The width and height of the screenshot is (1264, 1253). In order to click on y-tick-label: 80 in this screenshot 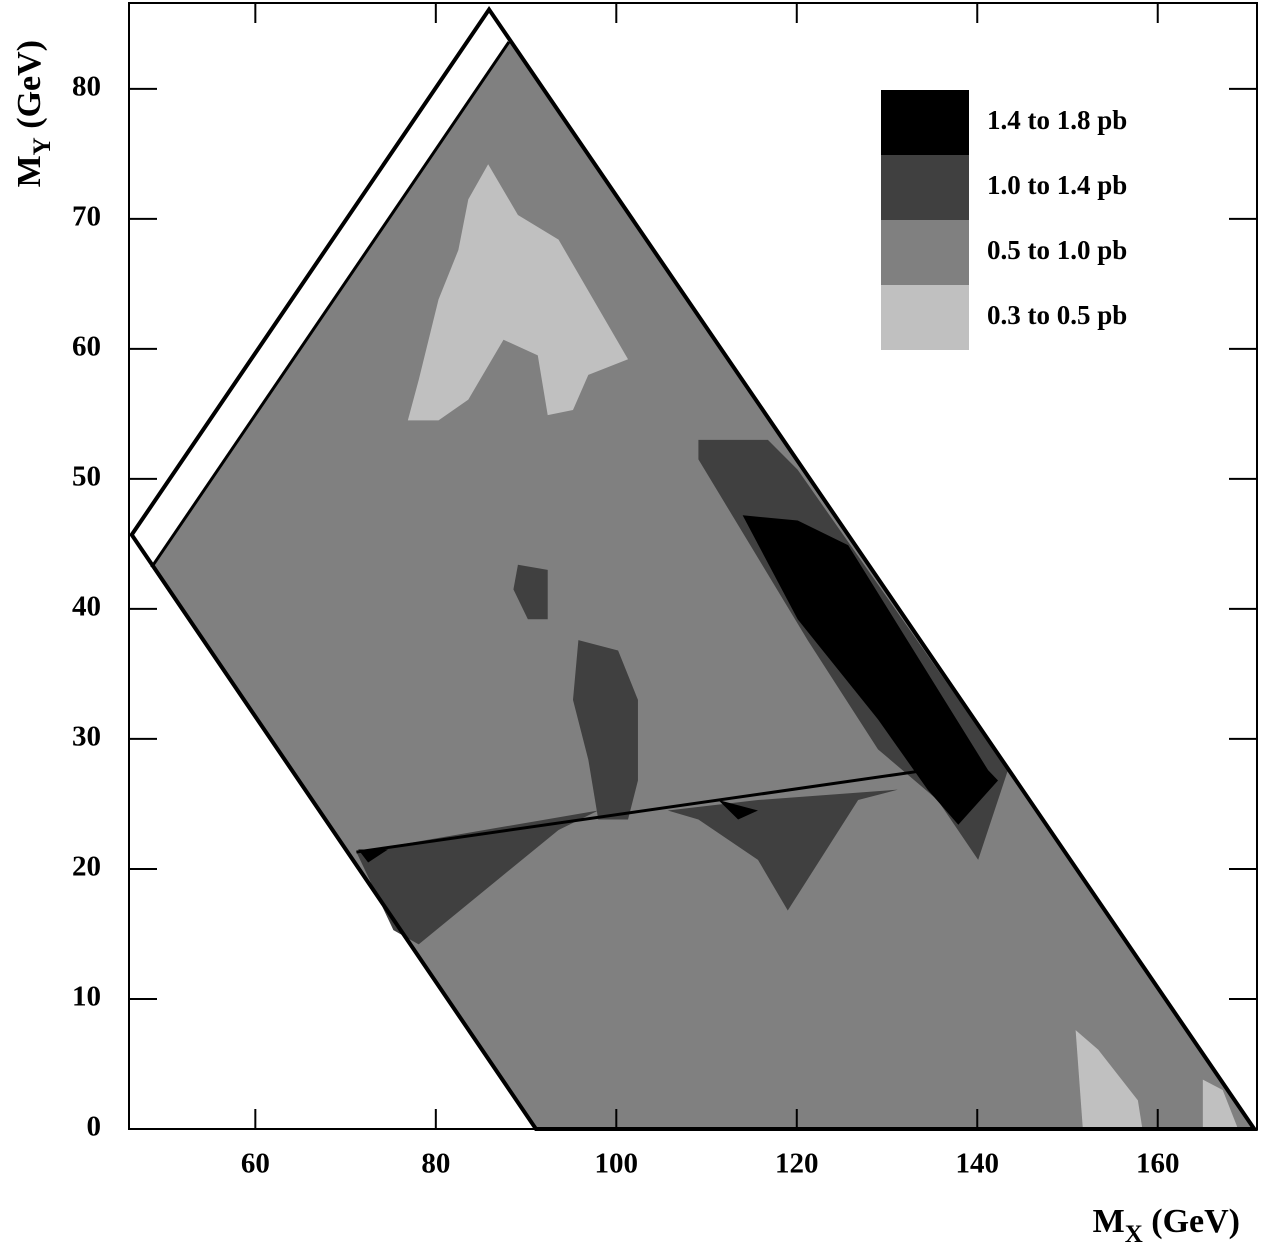, I will do `click(86, 86)`.